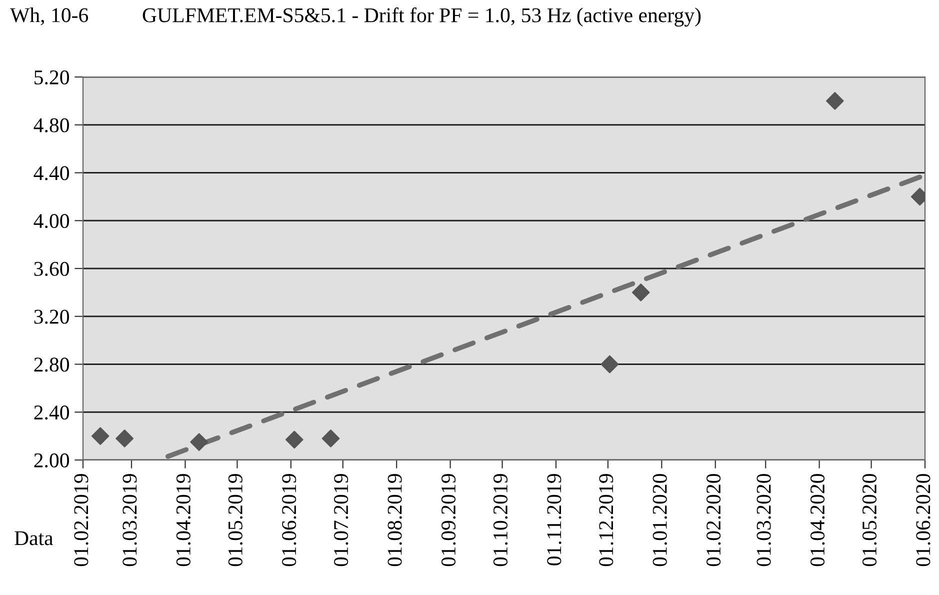 This screenshot has width=939, height=595. Describe the element at coordinates (395, 520) in the screenshot. I see `x-tick-label: 01.08.2019` at that location.